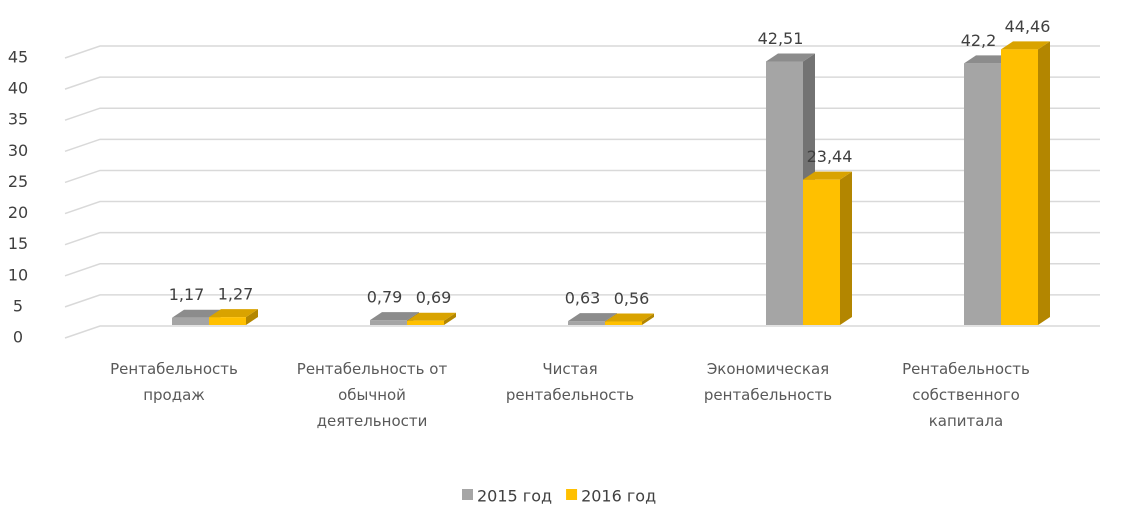  Describe the element at coordinates (18, 150) in the screenshot. I see `y-tick-label: 30` at that location.